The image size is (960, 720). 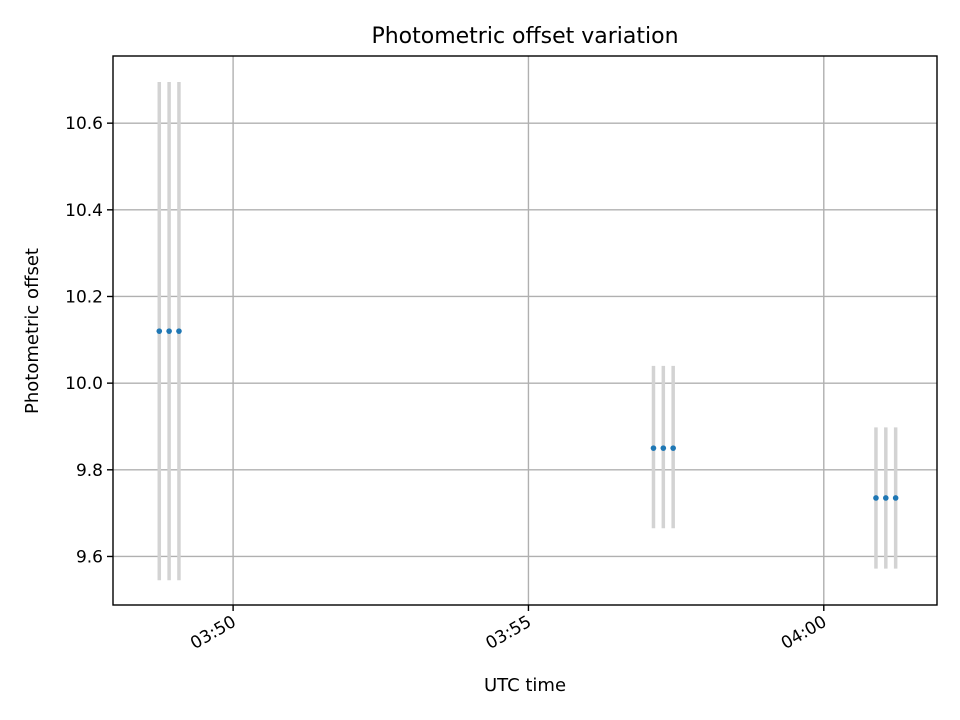 I want to click on y-tick-label: 10.4, so click(x=84, y=211).